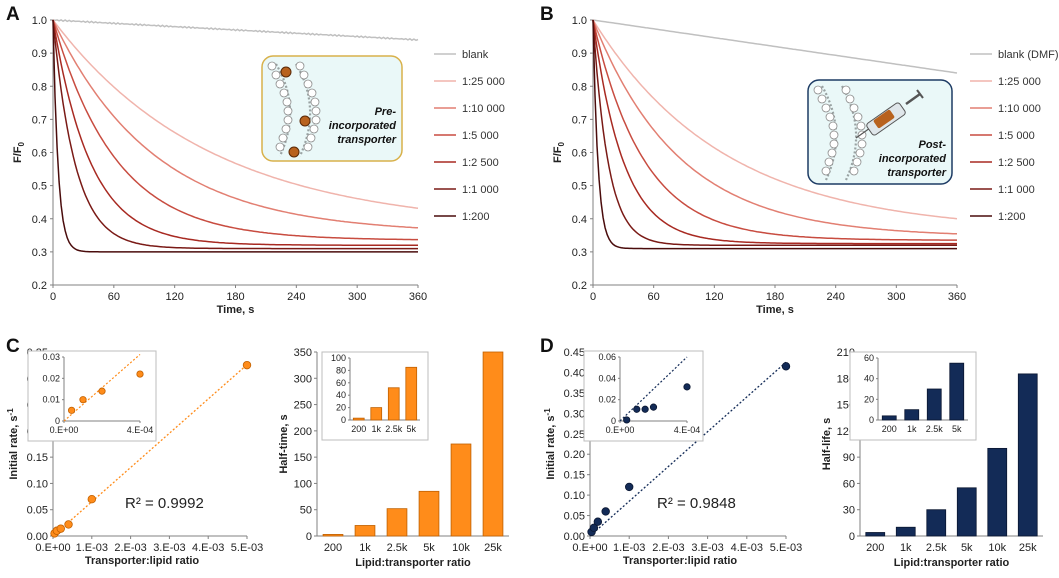 Image resolution: width=1059 pixels, height=578 pixels. What do you see at coordinates (483, 82) in the screenshot?
I see `chart-a-legend-label: 1:25 000` at bounding box center [483, 82].